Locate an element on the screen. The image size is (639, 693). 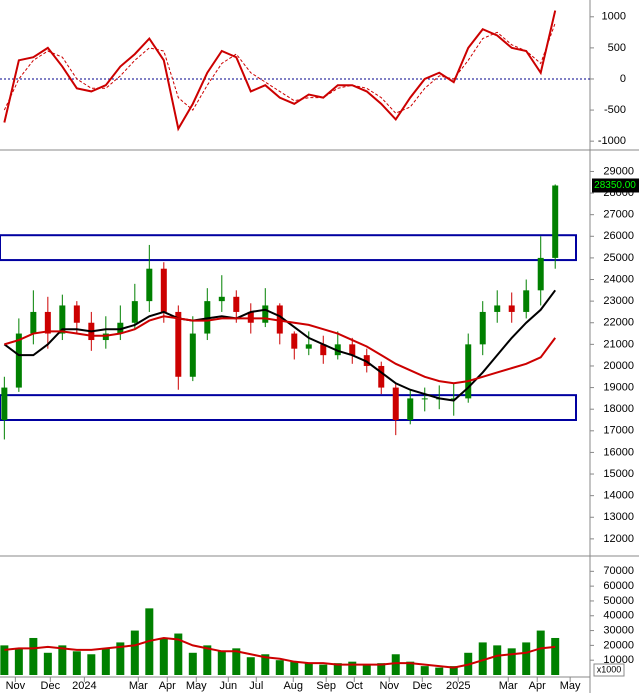
y-tick-label: 15000 is located at coordinates (618, 474).